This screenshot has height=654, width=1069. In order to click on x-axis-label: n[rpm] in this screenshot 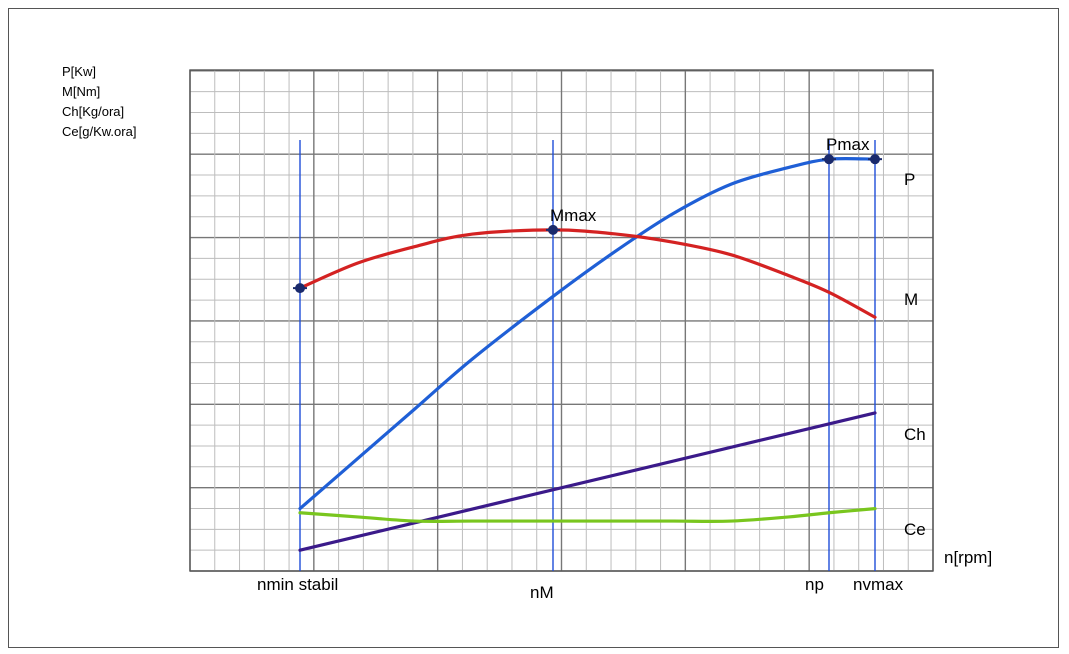, I will do `click(968, 557)`.